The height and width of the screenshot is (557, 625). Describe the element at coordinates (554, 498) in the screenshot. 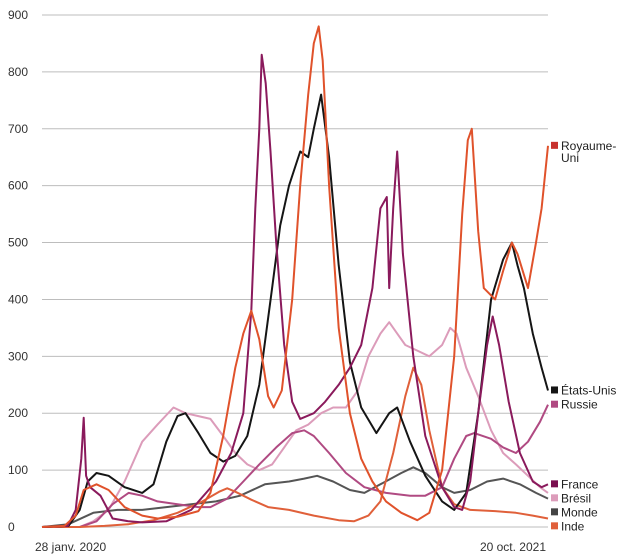

I see `legend-swatch-bresil` at that location.